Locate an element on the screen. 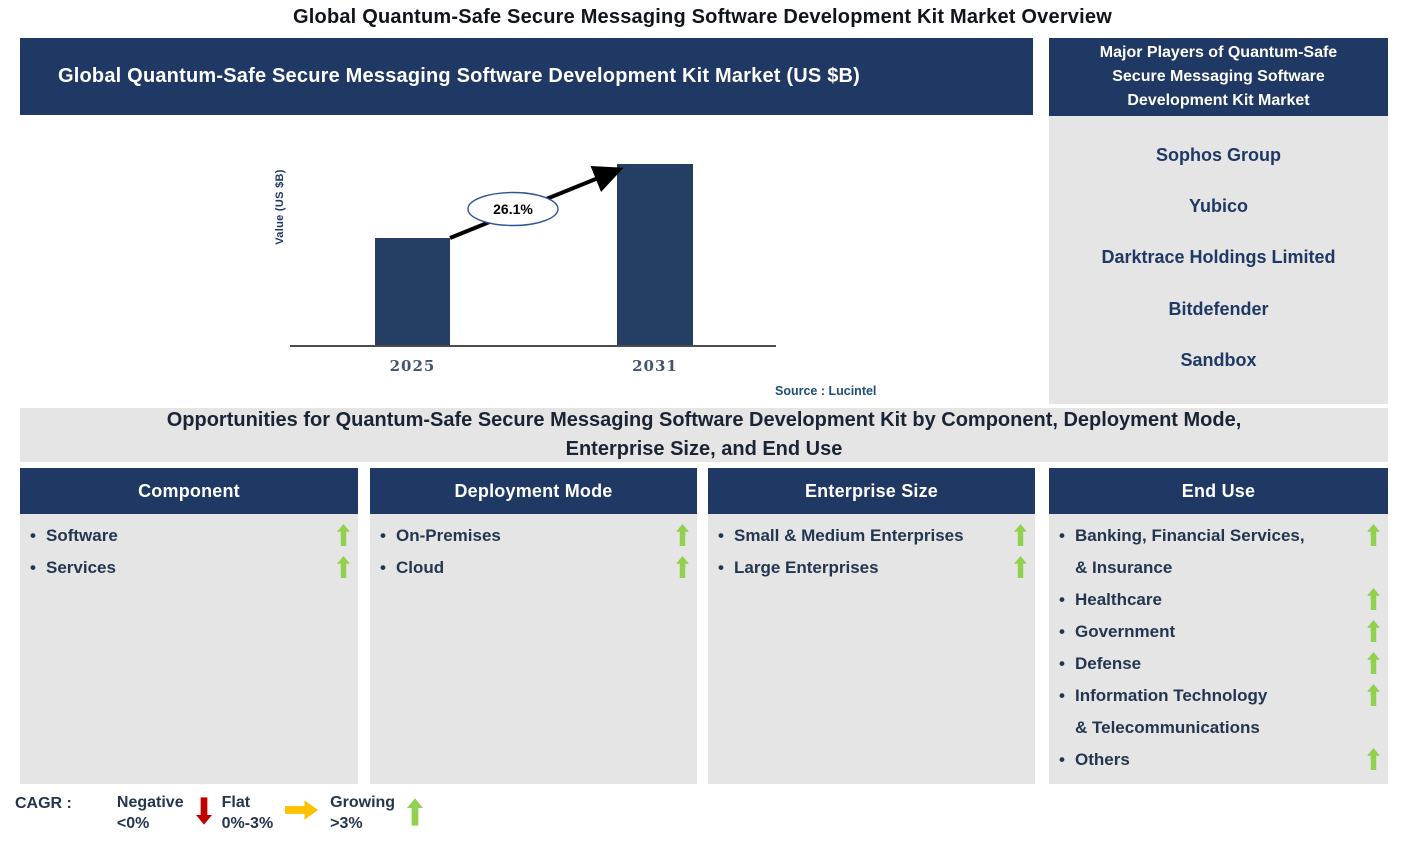 This screenshot has width=1405, height=845. bar-2031 is located at coordinates (655, 254).